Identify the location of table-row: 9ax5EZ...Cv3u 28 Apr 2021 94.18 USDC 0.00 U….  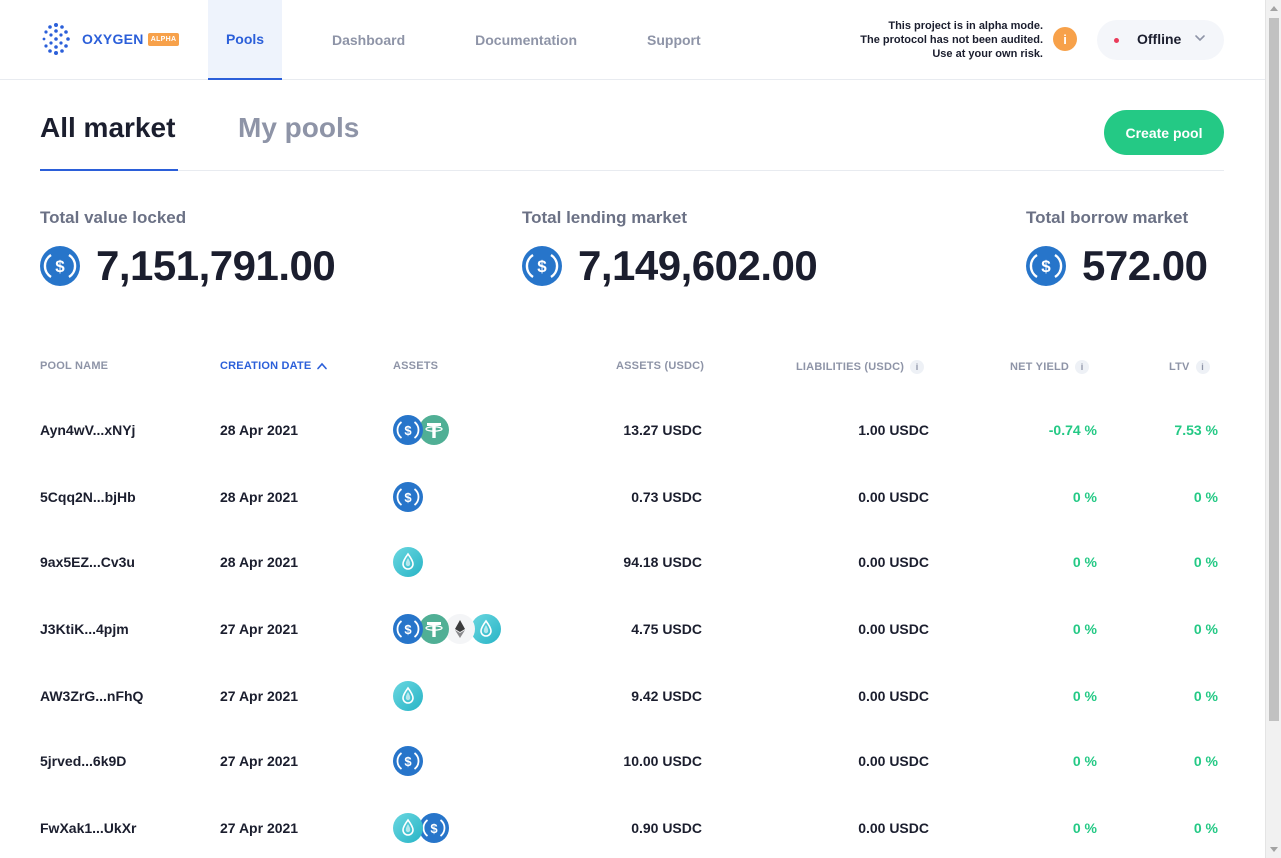
(632, 562).